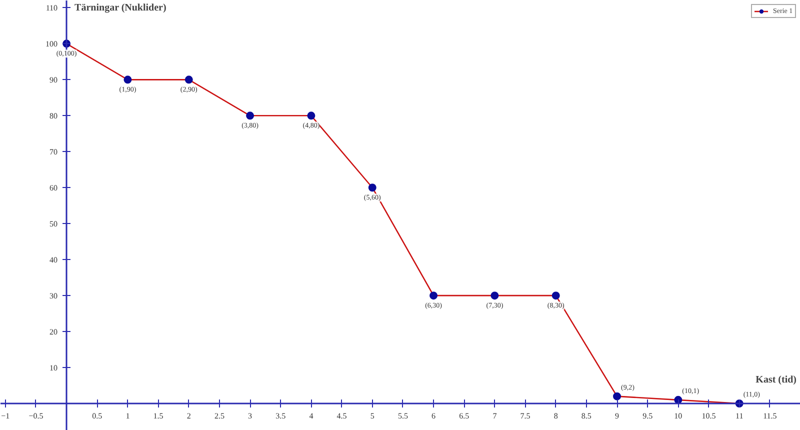 The width and height of the screenshot is (800, 430). What do you see at coordinates (36, 416) in the screenshot?
I see `x-tick-label: −0.5` at bounding box center [36, 416].